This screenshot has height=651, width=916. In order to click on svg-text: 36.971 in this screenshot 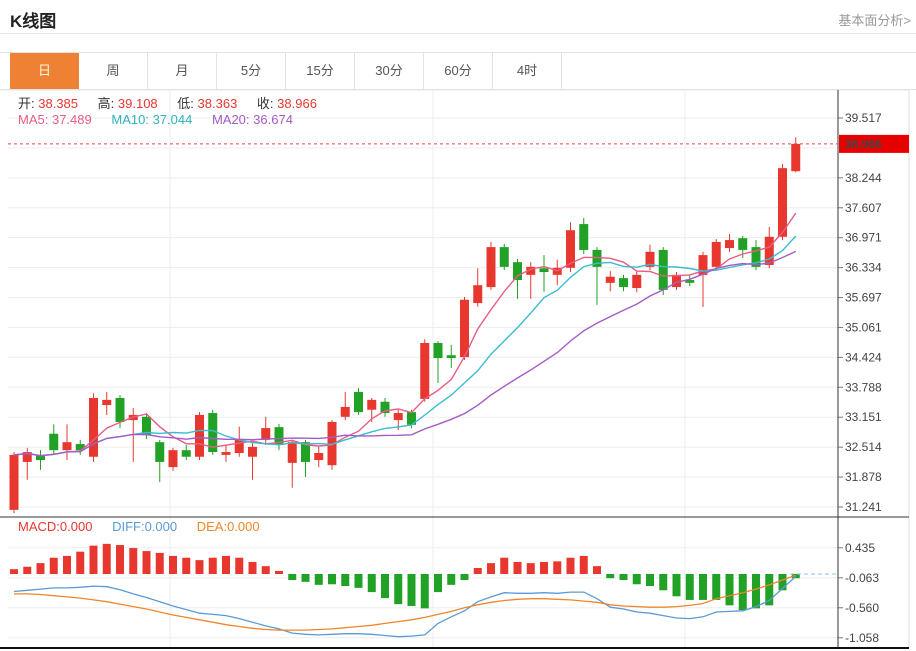, I will do `click(863, 238)`.